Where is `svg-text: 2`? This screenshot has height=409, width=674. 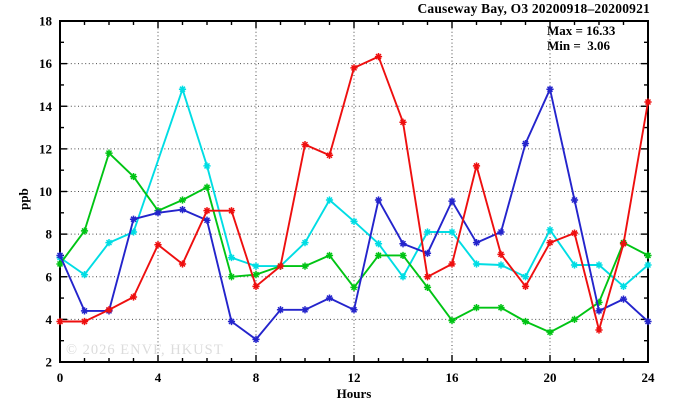 svg-text: 2 is located at coordinates (49, 362).